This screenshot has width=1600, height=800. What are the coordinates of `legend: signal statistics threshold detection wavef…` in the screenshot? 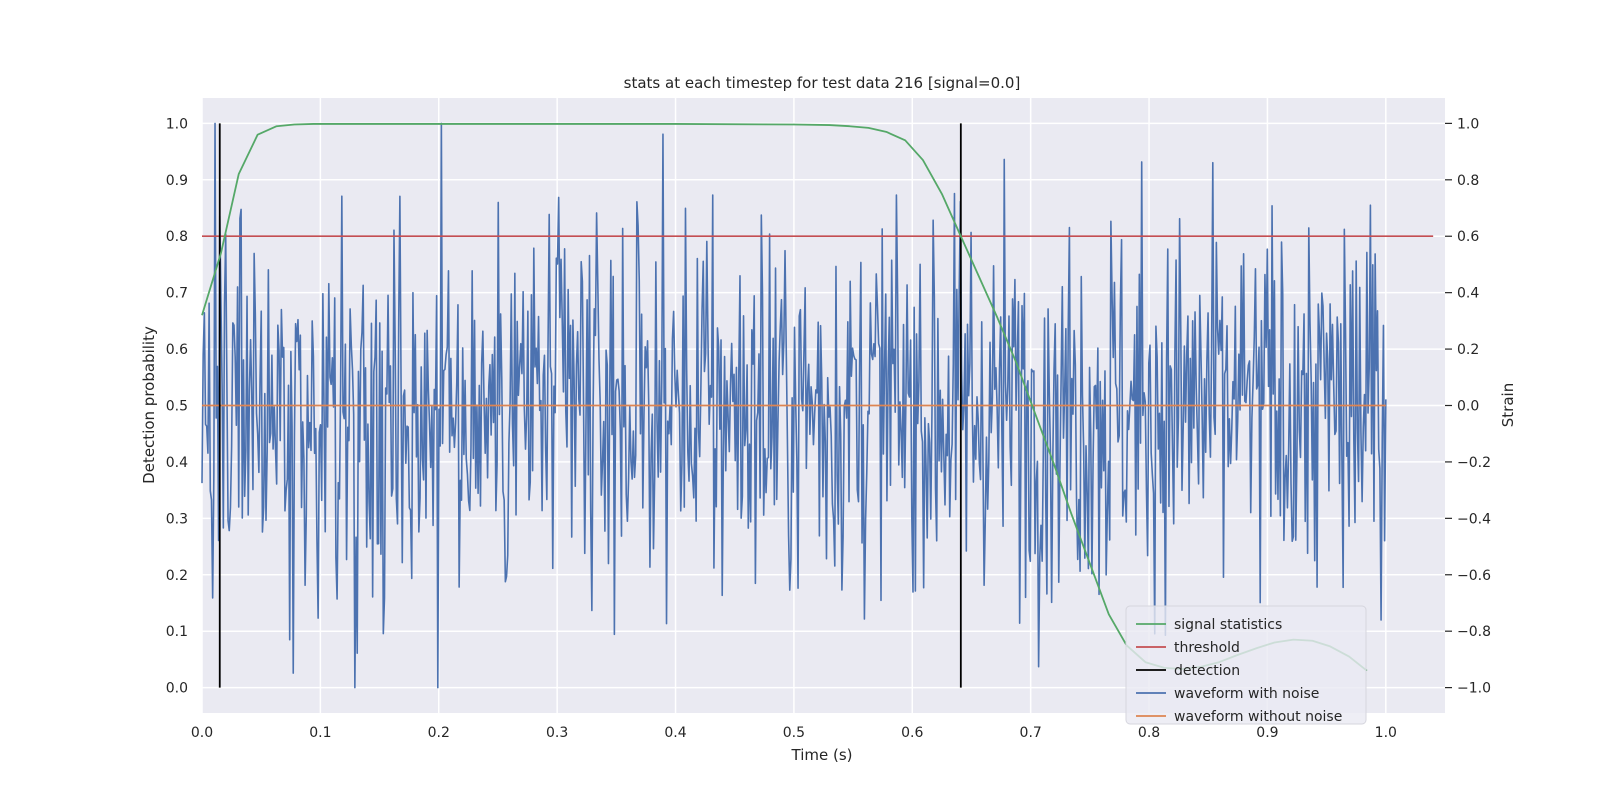 It's located at (1246, 665).